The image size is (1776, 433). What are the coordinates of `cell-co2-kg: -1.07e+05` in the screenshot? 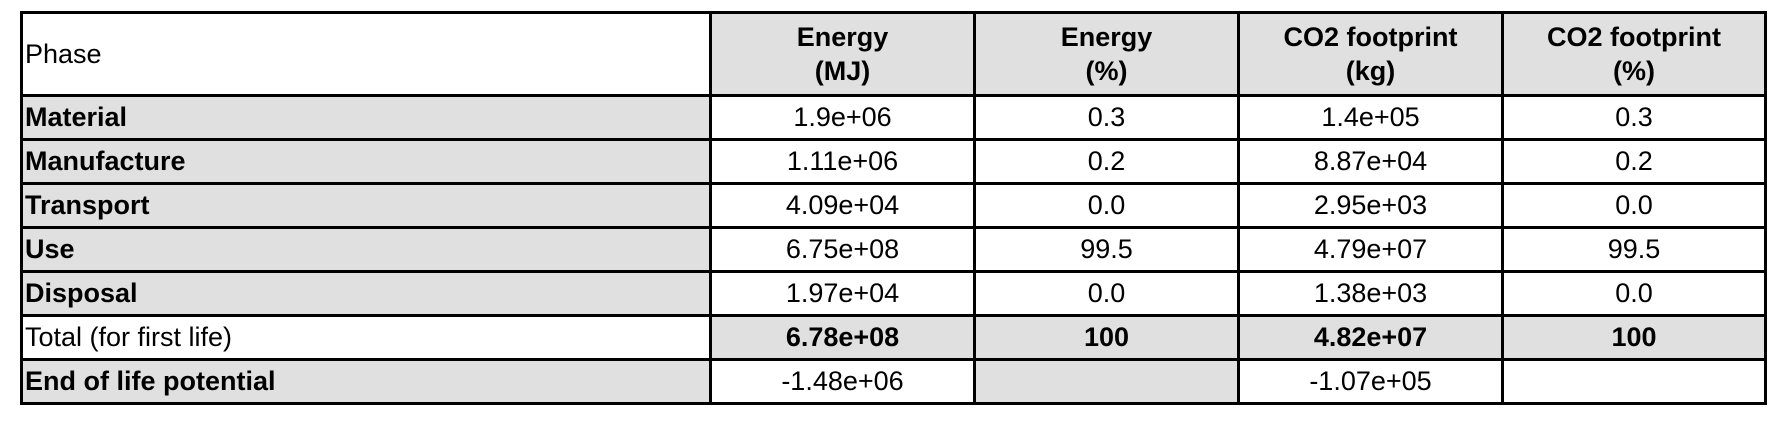 It's located at (1370, 381).